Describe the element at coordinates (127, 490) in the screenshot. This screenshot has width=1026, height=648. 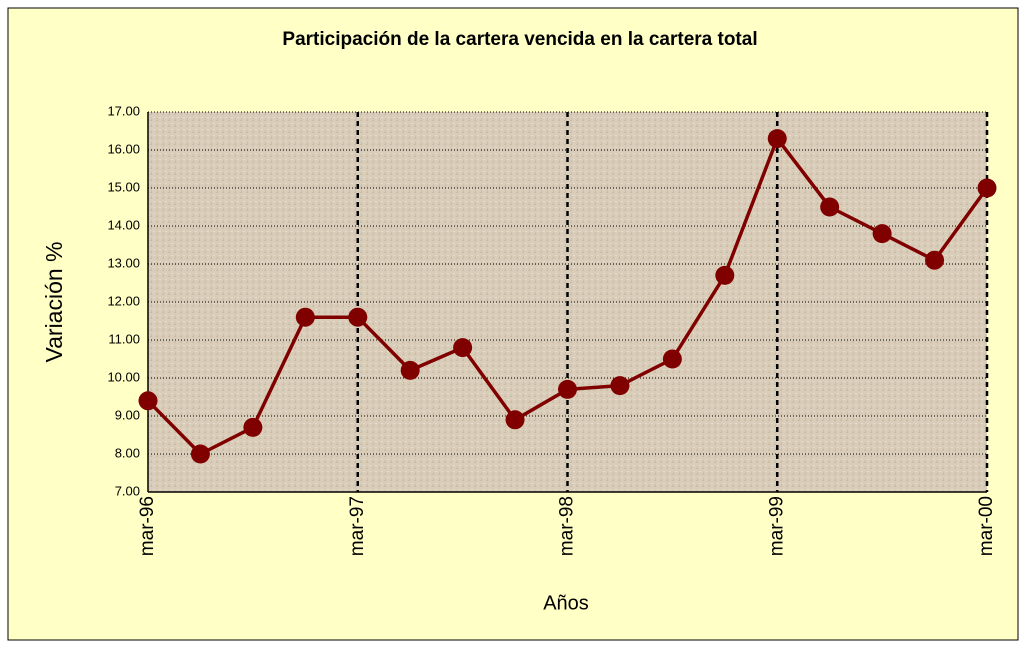
I see `y-tick-label: 7.00` at that location.